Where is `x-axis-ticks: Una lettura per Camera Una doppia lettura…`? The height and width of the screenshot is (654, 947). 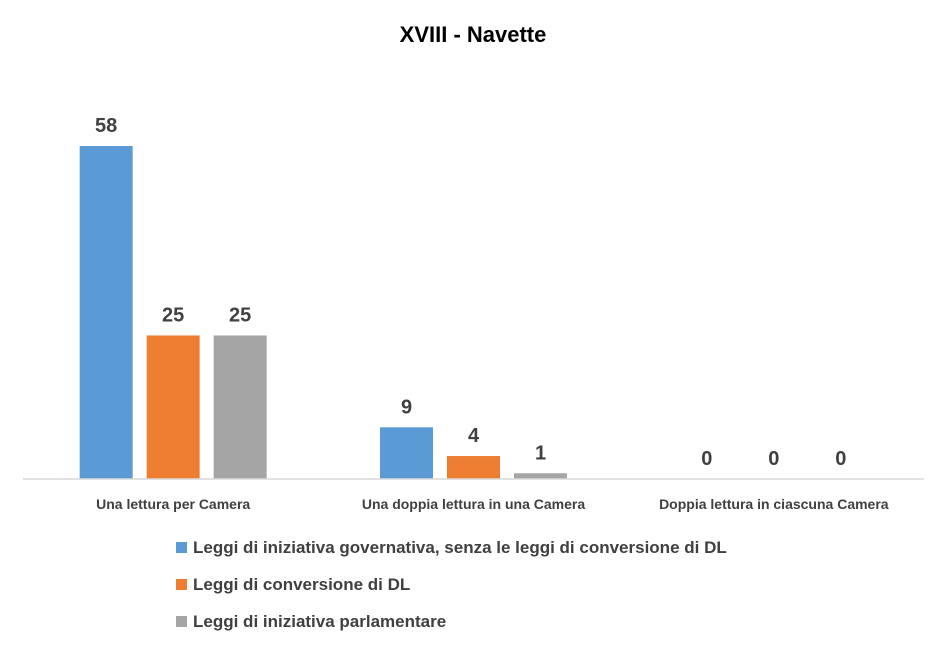
x-axis-ticks: Una lettura per Camera Una doppia lettura… is located at coordinates (492, 504).